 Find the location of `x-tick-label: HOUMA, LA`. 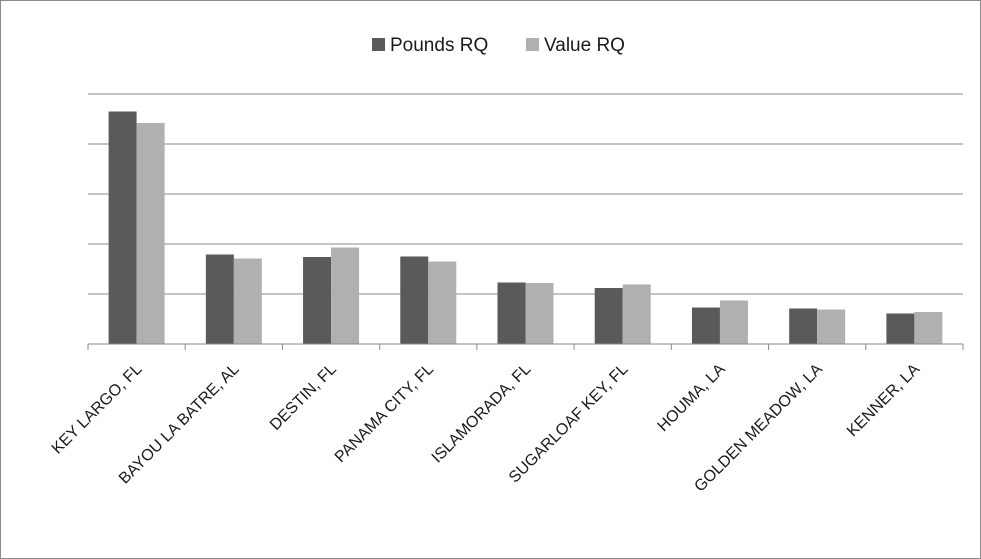

x-tick-label: HOUMA, LA is located at coordinates (692, 398).